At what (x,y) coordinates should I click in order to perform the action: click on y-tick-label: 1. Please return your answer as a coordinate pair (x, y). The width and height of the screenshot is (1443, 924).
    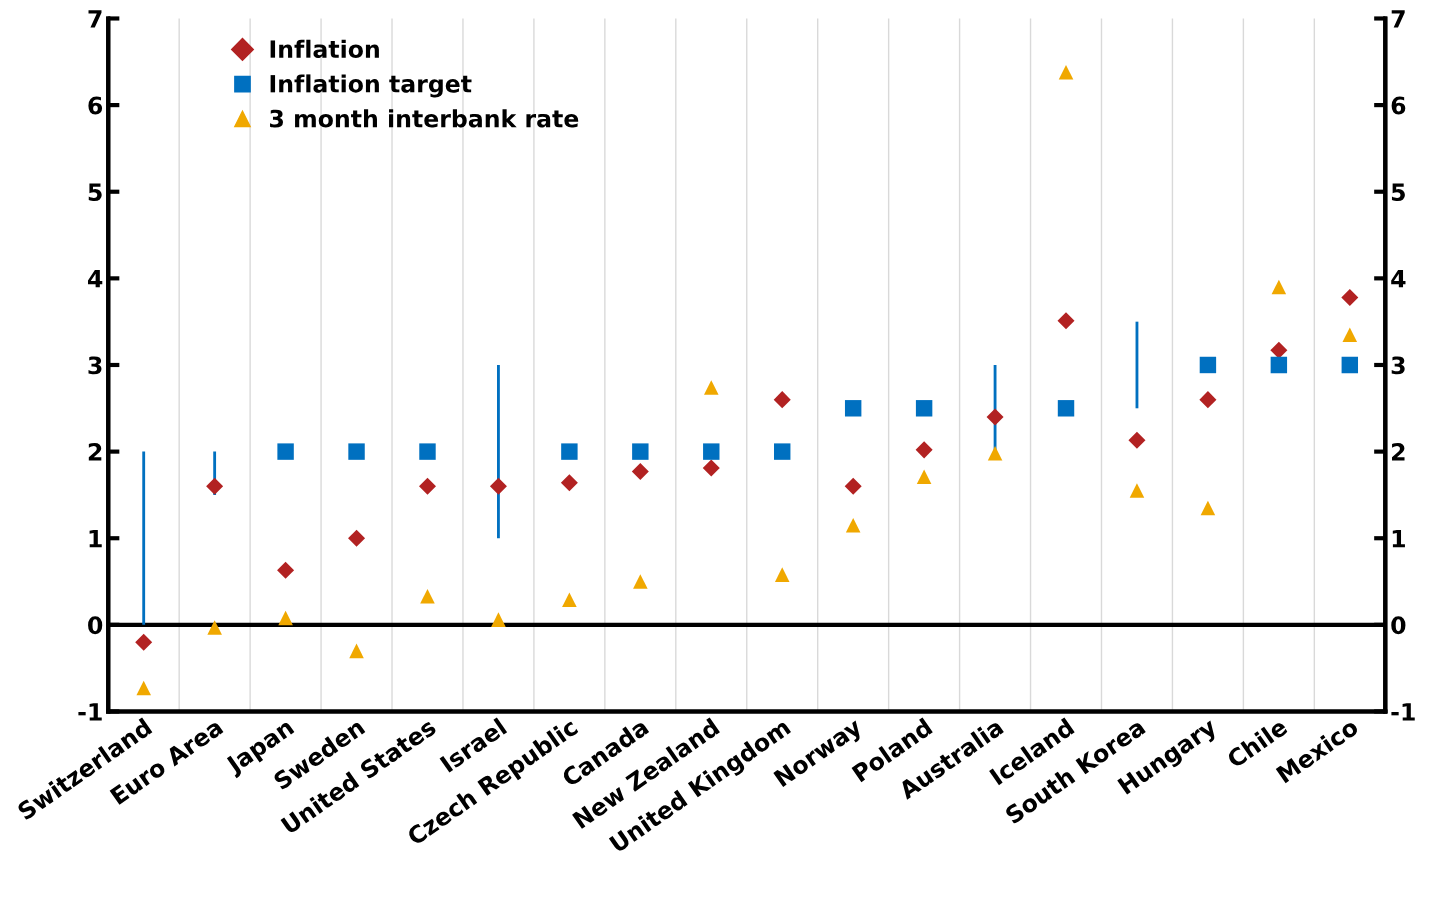
    Looking at the image, I should click on (95, 538).